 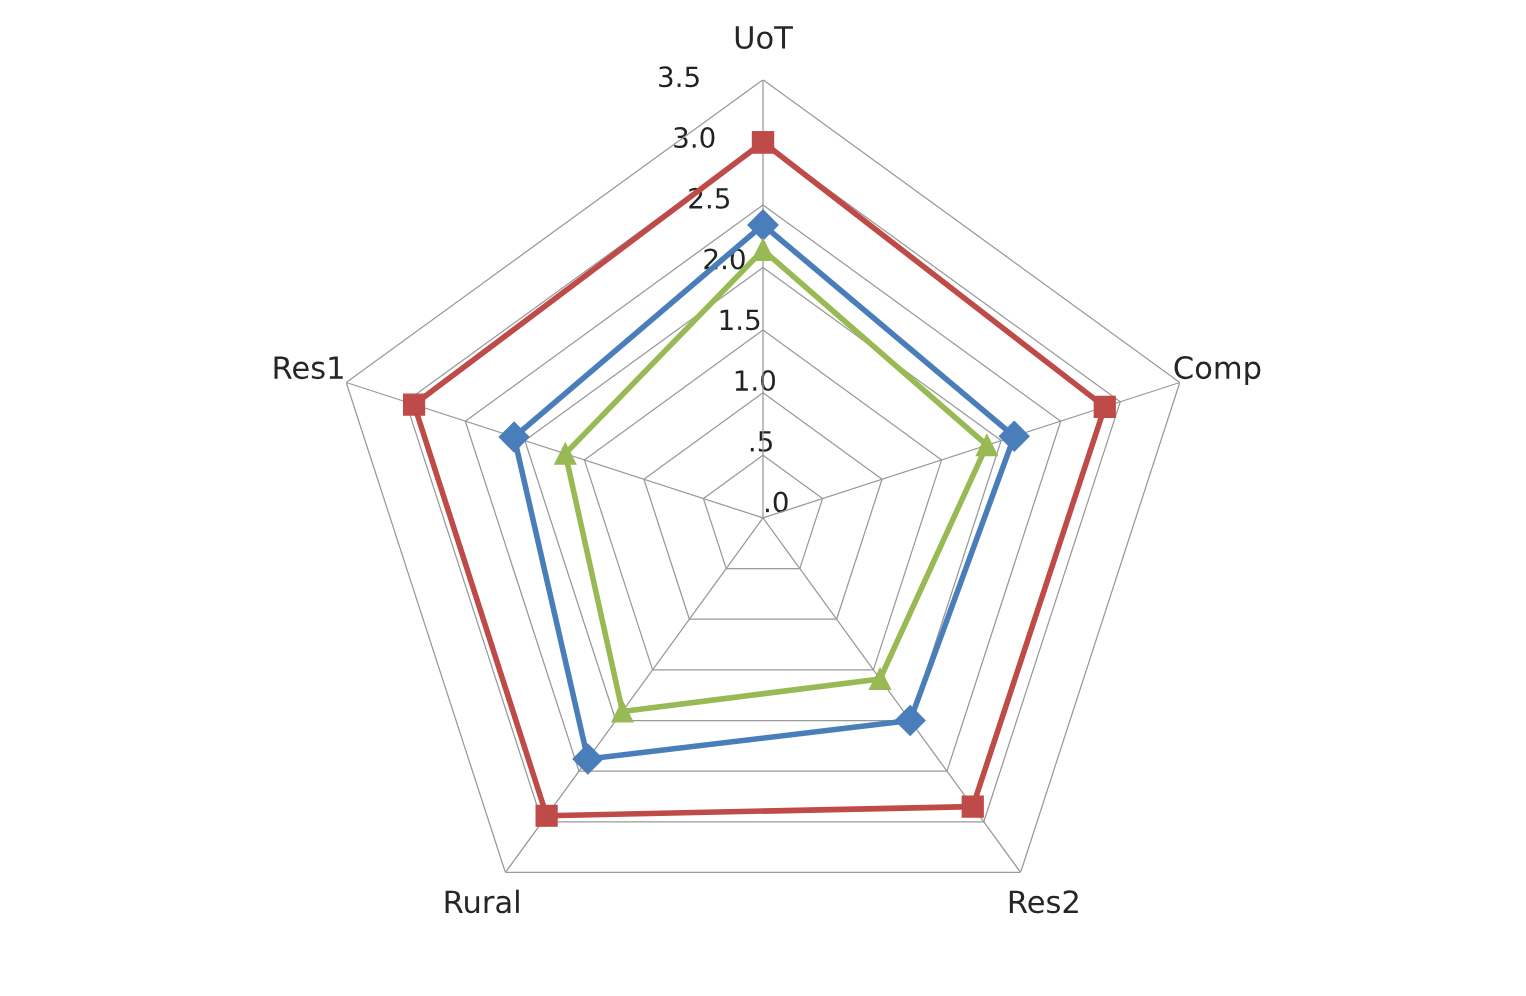 I want to click on spoke-label: Res2, so click(x=1043, y=902).